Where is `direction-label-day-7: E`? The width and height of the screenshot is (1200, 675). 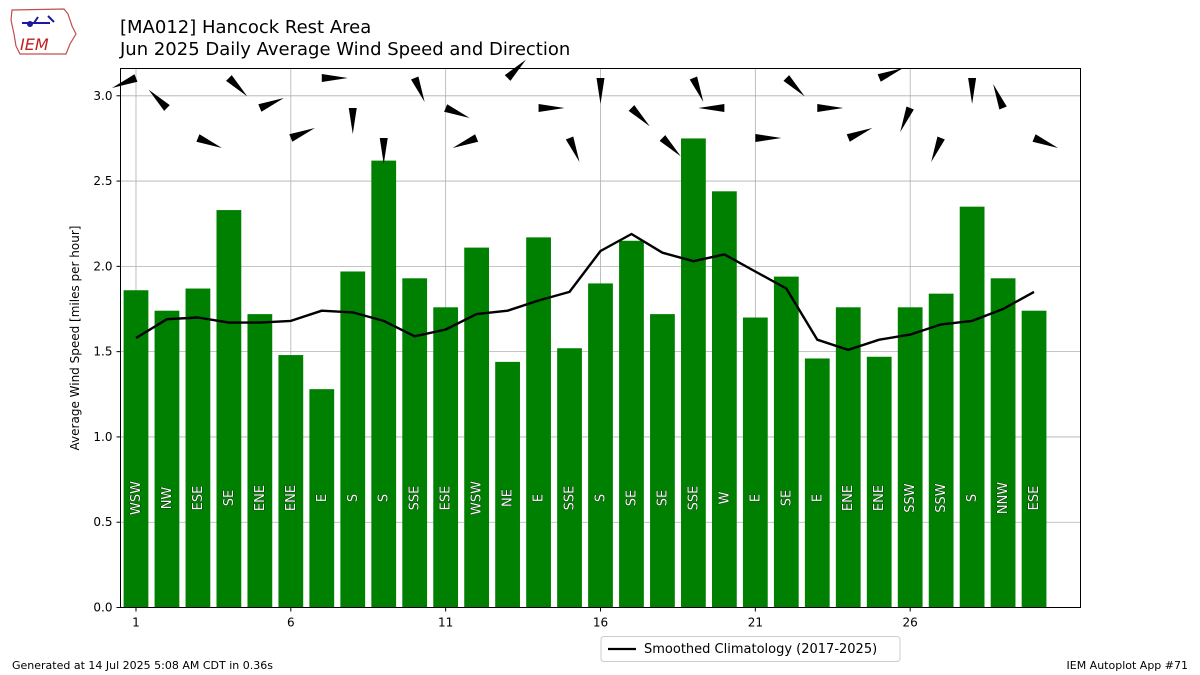 direction-label-day-7: E is located at coordinates (322, 498).